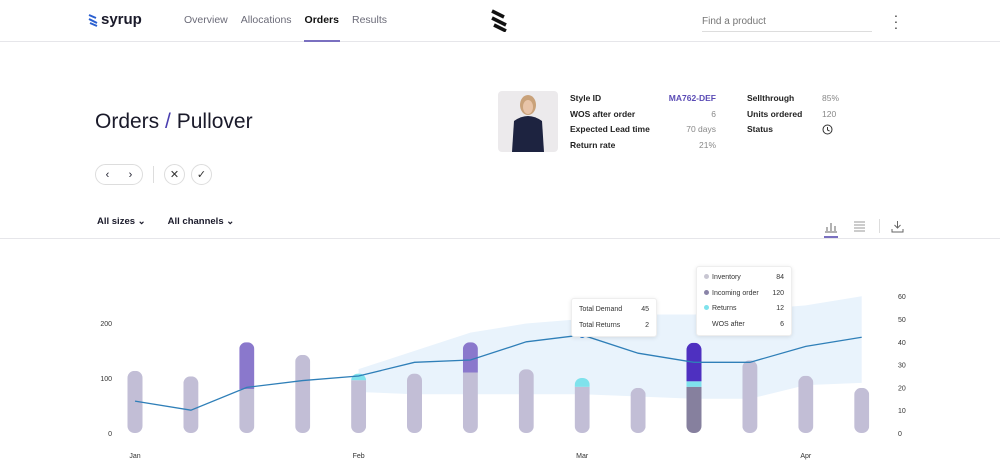  Describe the element at coordinates (902, 366) in the screenshot. I see `right-axis-tick: 30` at that location.